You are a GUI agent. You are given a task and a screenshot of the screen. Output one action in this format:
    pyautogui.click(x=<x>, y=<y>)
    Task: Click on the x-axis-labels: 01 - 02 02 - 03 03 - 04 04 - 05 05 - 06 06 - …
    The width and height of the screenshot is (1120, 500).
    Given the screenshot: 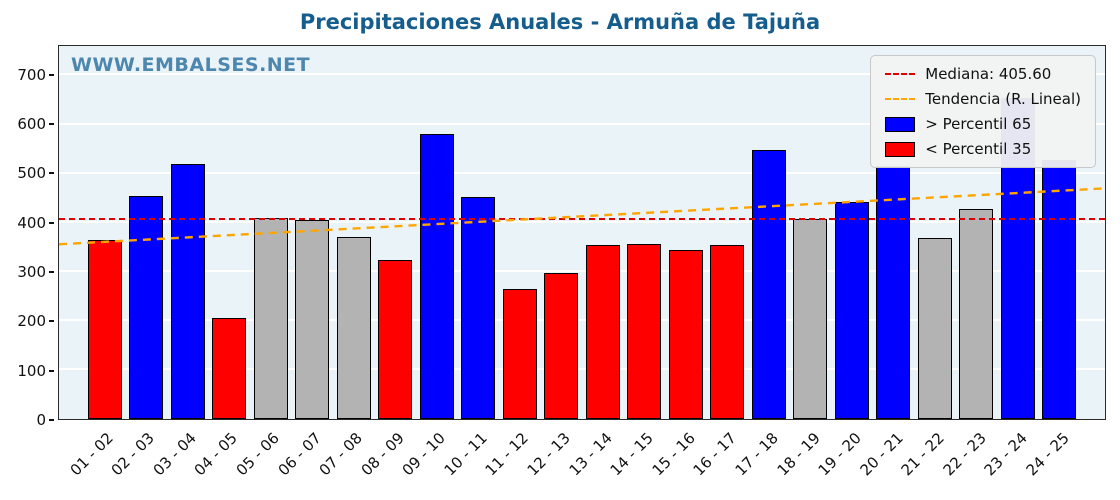 What is the action you would take?
    pyautogui.click(x=582, y=458)
    